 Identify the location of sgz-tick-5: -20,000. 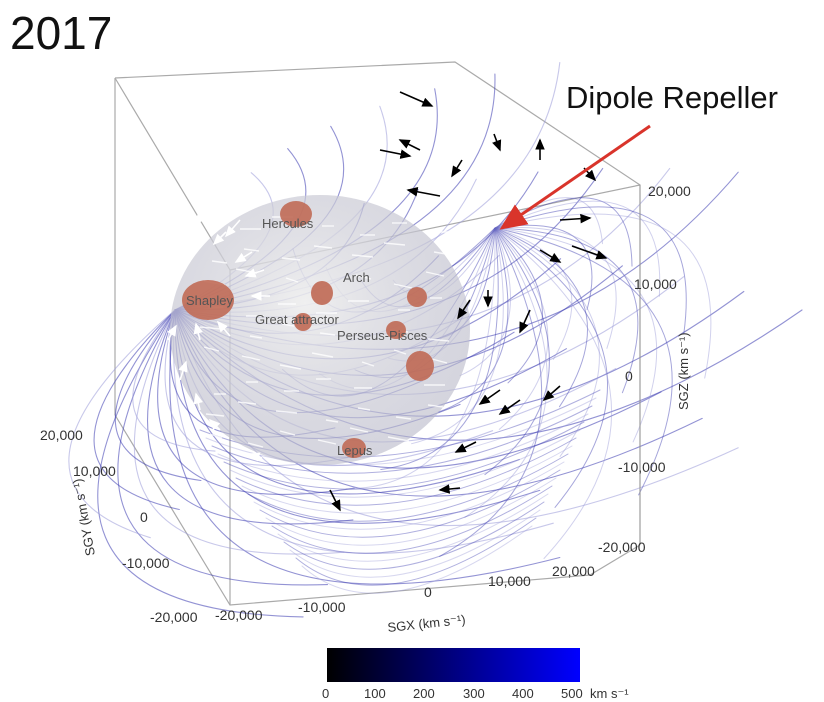
(622, 547).